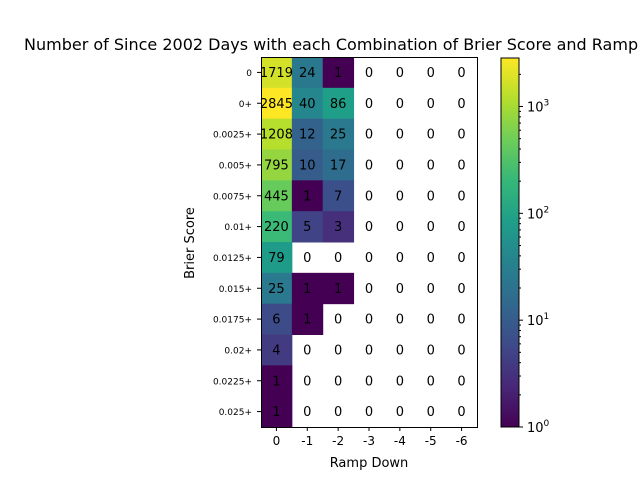  I want to click on cell-value: 445, so click(276, 196).